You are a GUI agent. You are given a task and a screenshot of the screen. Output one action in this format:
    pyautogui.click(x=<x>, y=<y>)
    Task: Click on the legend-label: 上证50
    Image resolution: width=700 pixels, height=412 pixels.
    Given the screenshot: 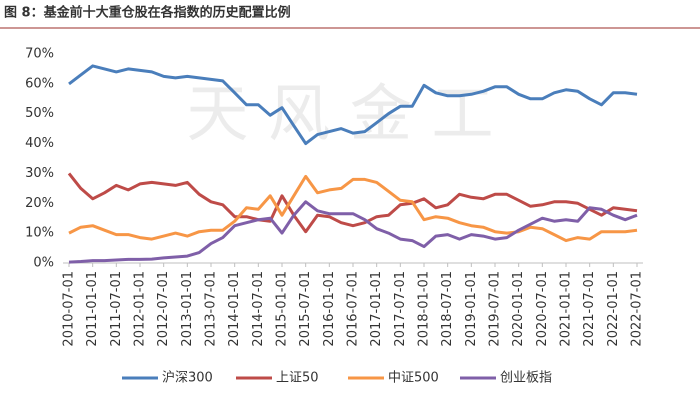 What is the action you would take?
    pyautogui.click(x=297, y=378)
    